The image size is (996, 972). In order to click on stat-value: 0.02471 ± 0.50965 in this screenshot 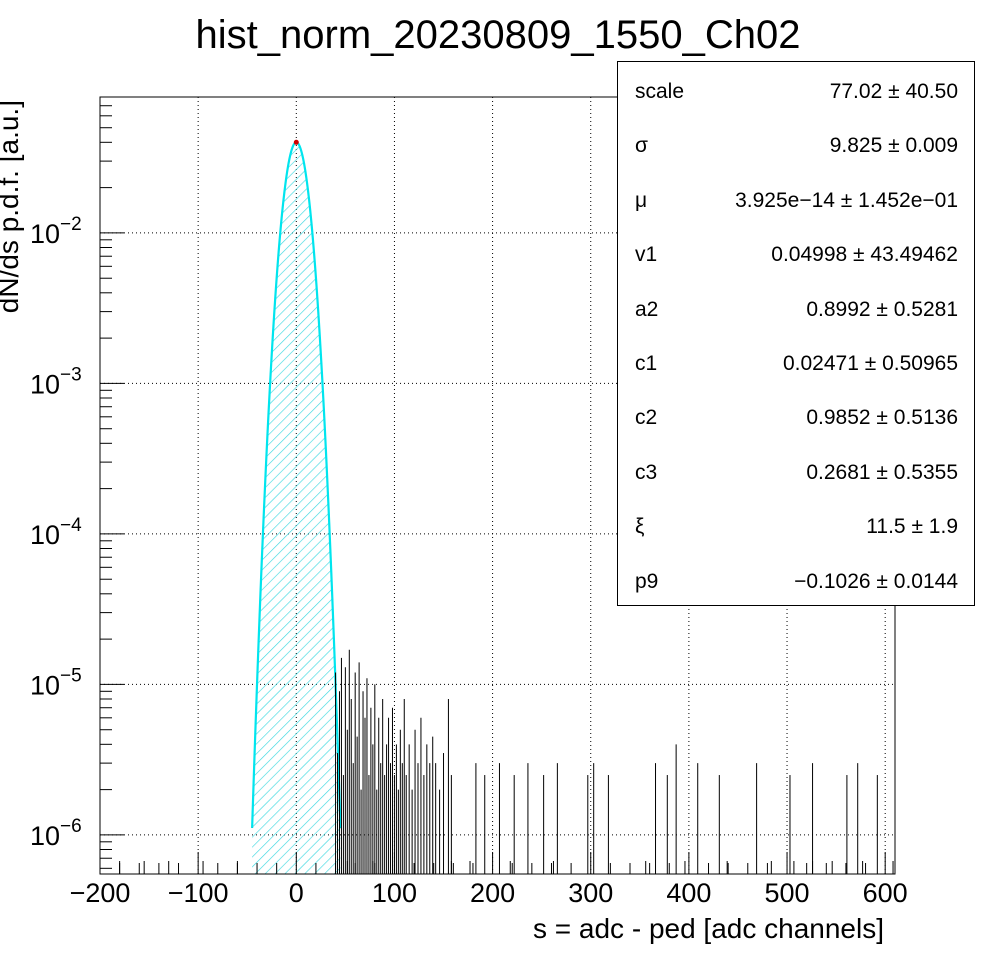, I will do `click(870, 363)`.